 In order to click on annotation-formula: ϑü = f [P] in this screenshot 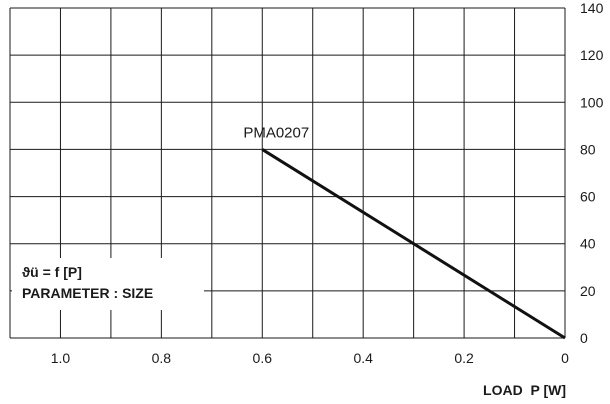, I will do `click(52, 272)`.